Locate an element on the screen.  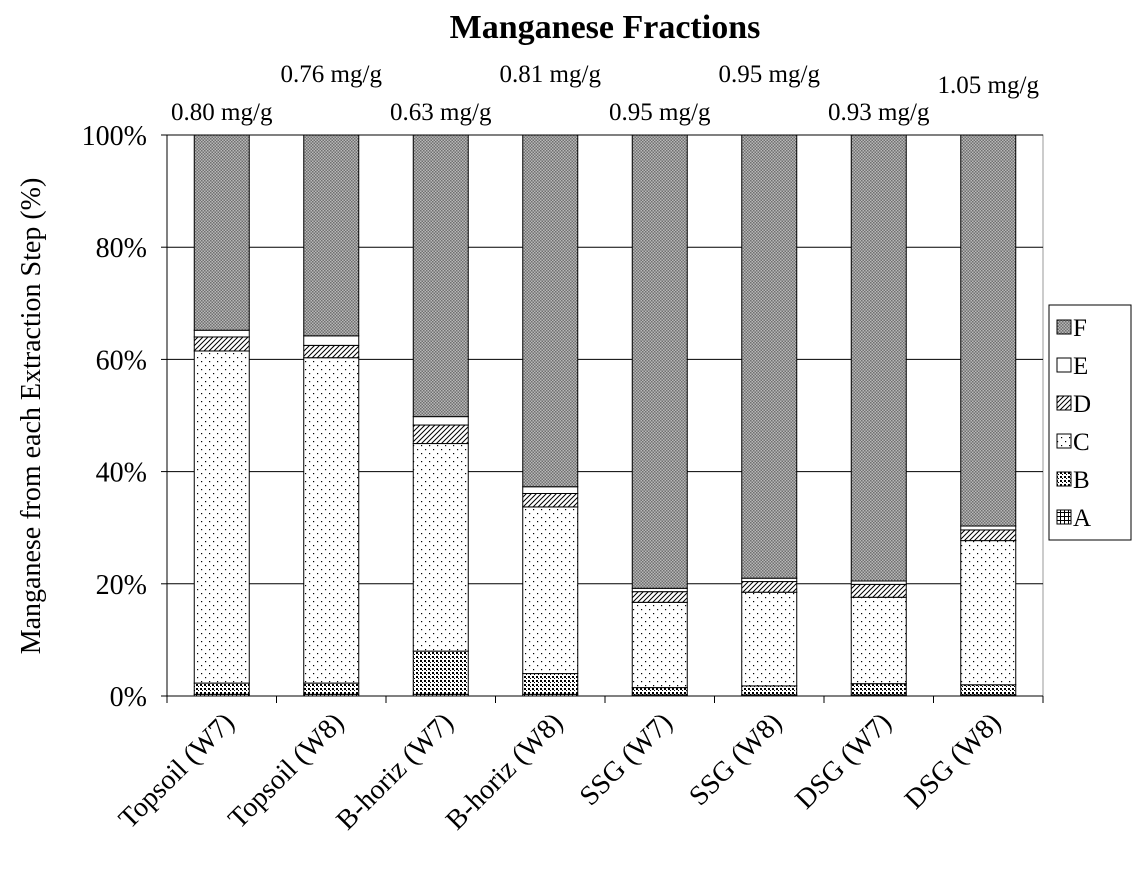
y-tick-label: 40% is located at coordinates (121, 473).